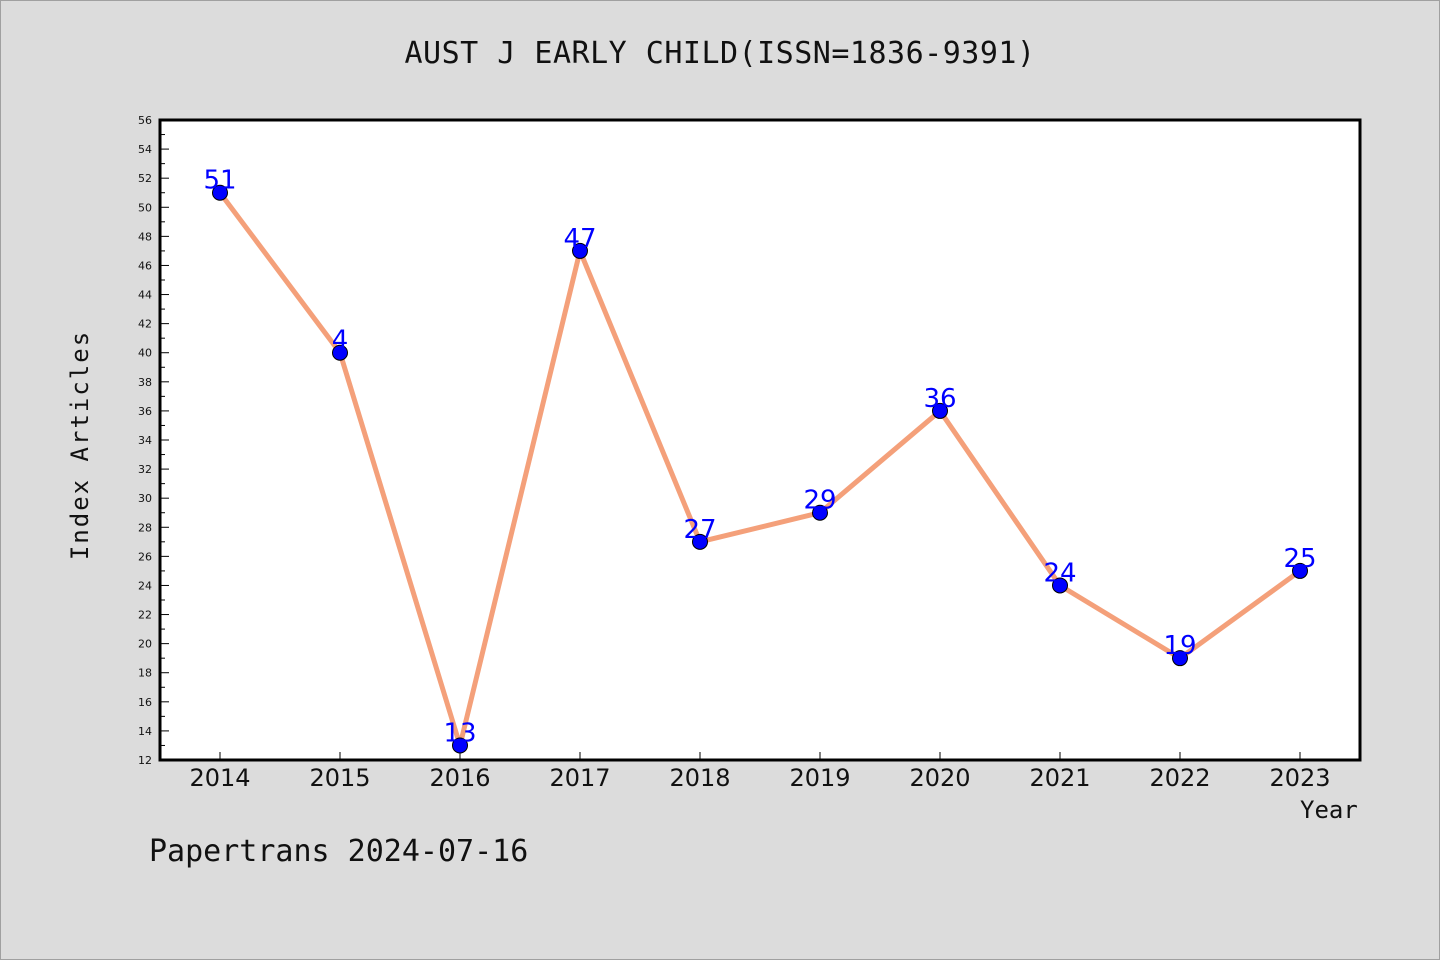 The image size is (1440, 960). What do you see at coordinates (579, 239) in the screenshot?
I see `data-label: 47` at bounding box center [579, 239].